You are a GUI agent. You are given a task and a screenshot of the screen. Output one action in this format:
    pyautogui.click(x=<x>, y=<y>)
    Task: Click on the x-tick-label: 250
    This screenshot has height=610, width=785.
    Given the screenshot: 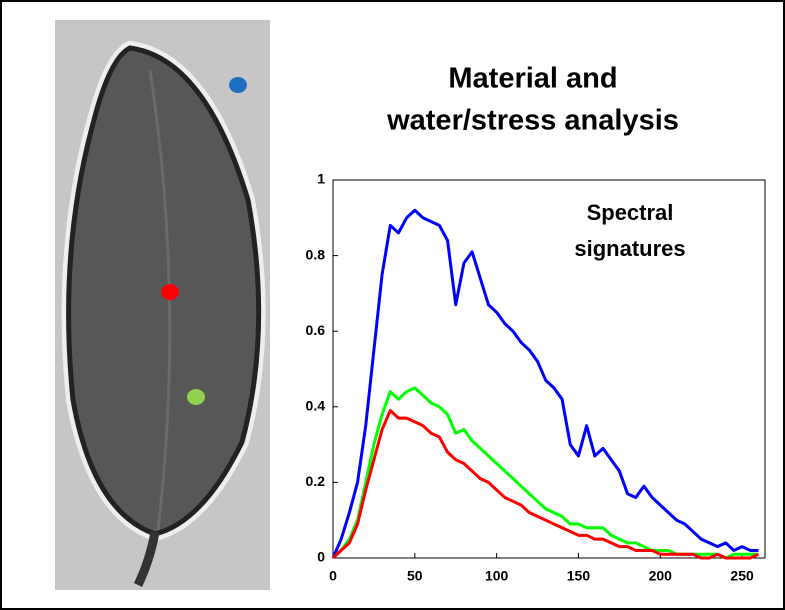 What is the action you would take?
    pyautogui.click(x=742, y=576)
    